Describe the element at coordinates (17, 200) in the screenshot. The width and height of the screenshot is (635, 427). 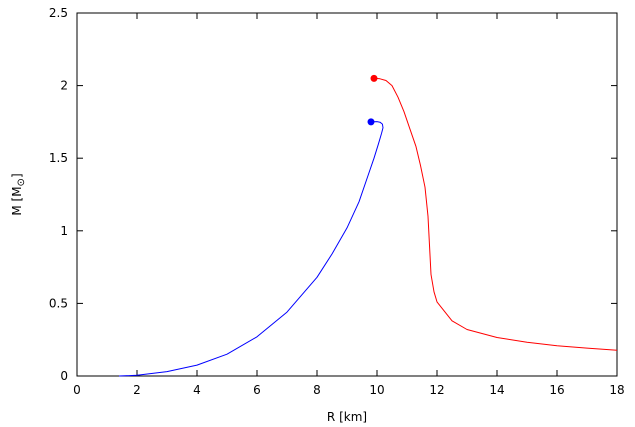
I see `y-axis-label-main: M [M` at that location.